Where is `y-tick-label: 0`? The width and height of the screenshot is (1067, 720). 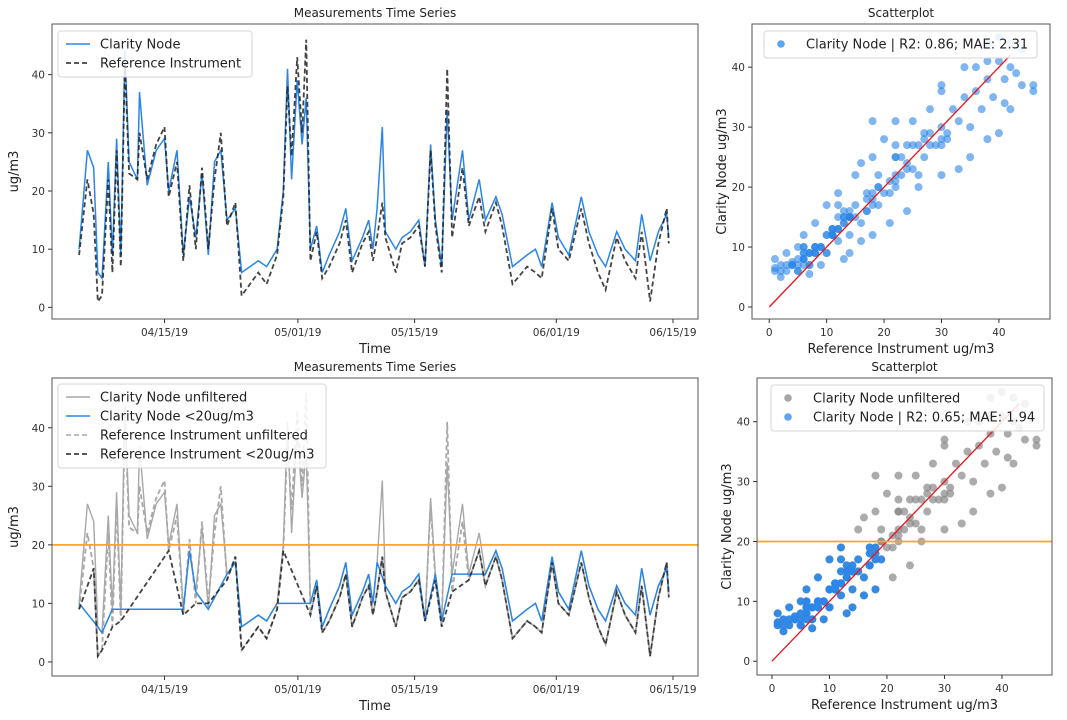
y-tick-label: 0 is located at coordinates (41, 308).